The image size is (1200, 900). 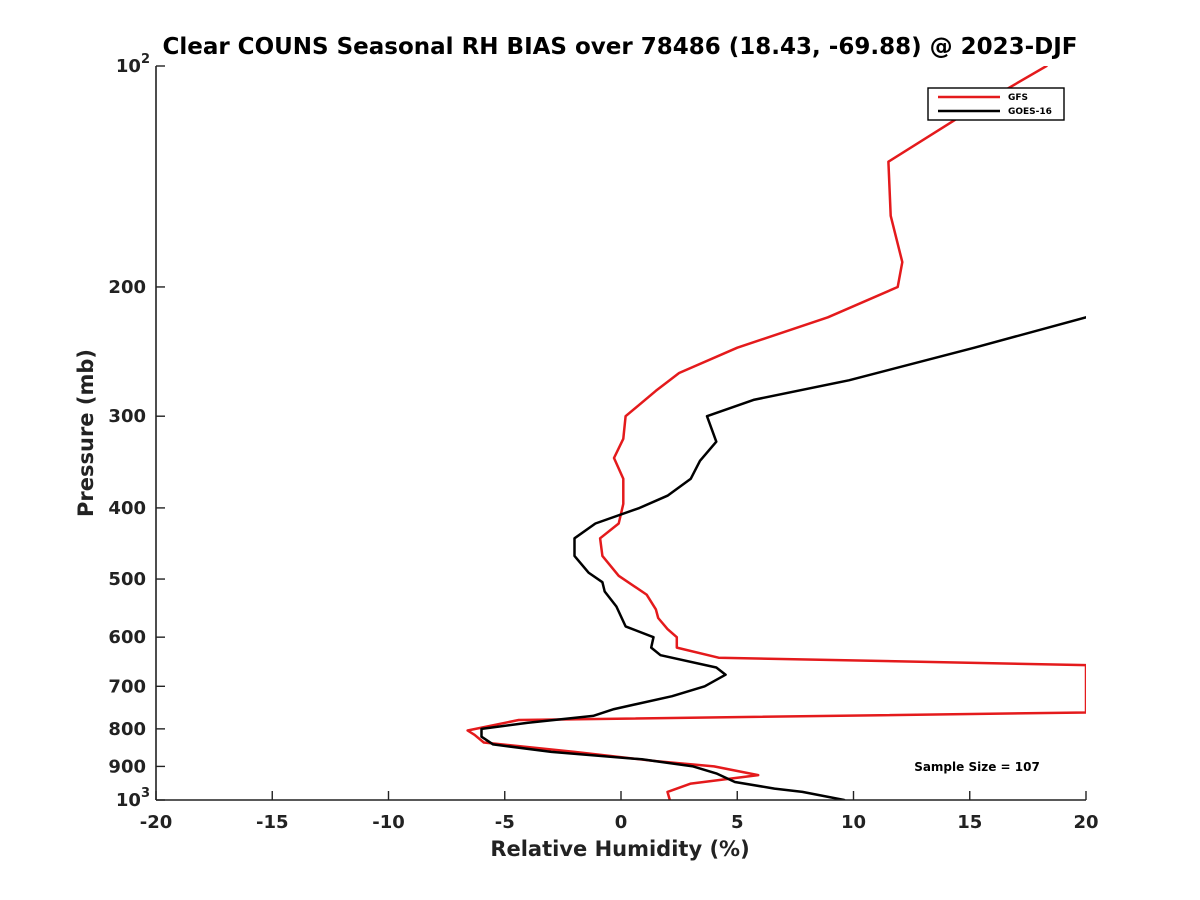 What do you see at coordinates (127, 287) in the screenshot?
I see `y-tick-label: 200` at bounding box center [127, 287].